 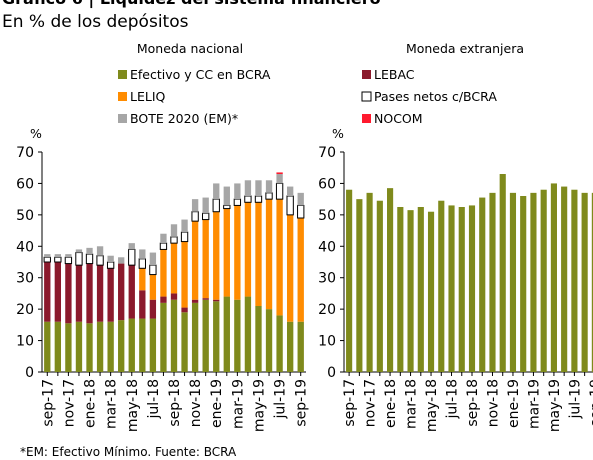 I want to click on subtitle: En % de los depósitos, so click(x=95, y=22).